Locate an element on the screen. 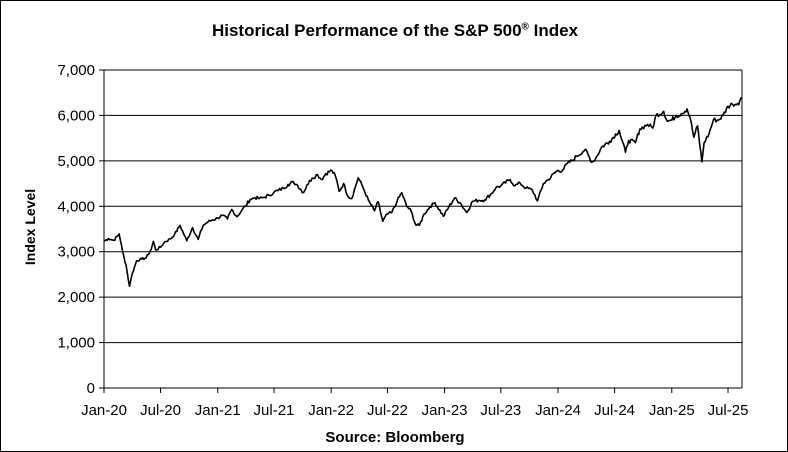  x-tick-label: Jul-25 is located at coordinates (728, 410).